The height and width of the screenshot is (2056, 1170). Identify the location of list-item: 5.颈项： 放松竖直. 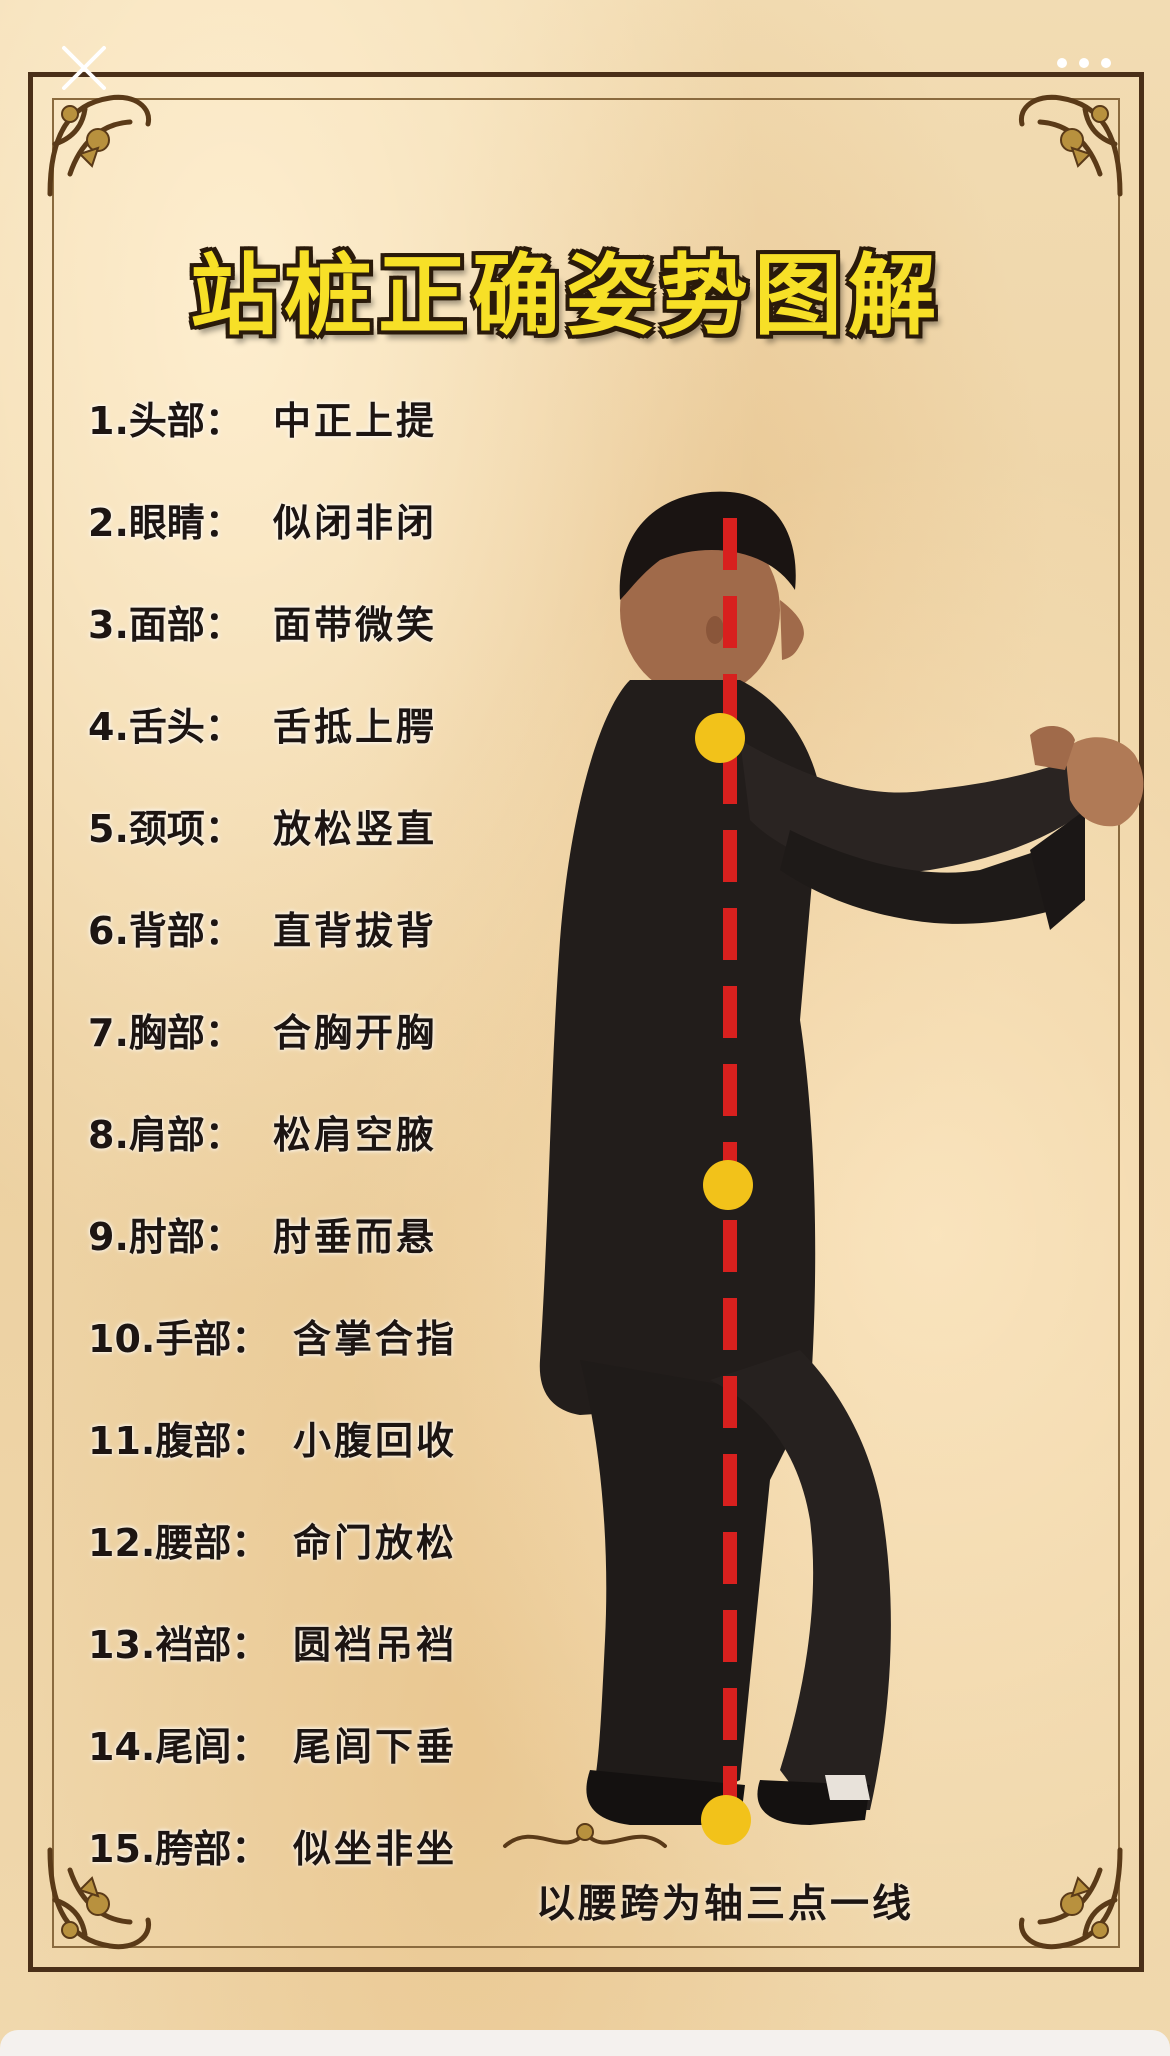
(303, 829).